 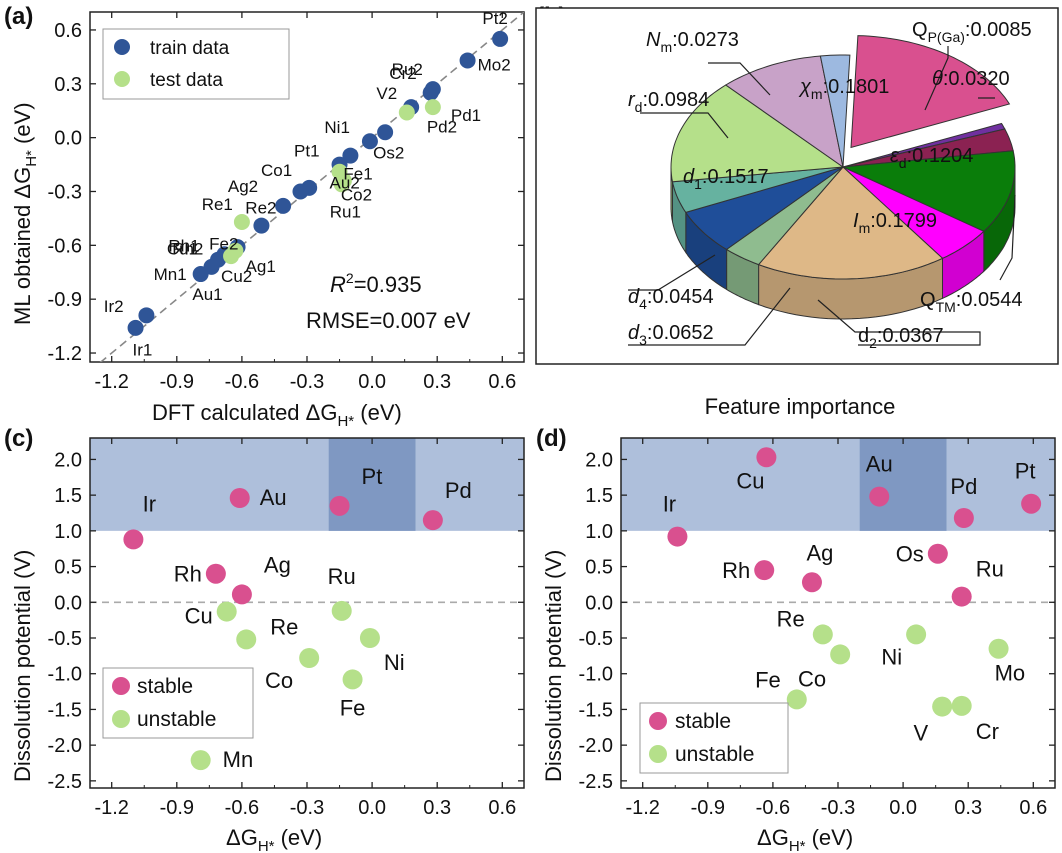 What do you see at coordinates (241, 594) in the screenshot?
I see `point-Ag` at bounding box center [241, 594].